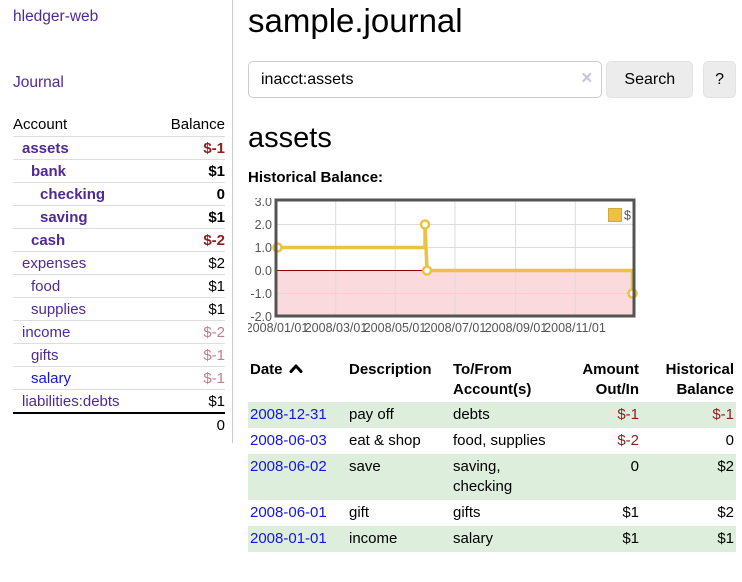  I want to click on accounts-total-row: 0, so click(119, 424).